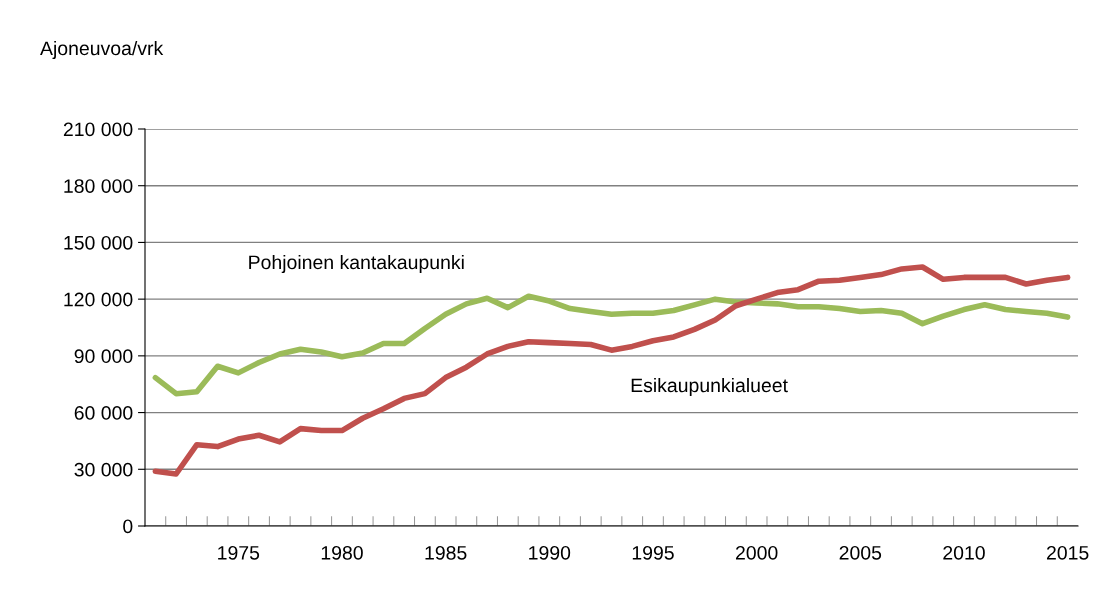 This screenshot has width=1118, height=608. I want to click on x-tick-label: 1990, so click(550, 552).